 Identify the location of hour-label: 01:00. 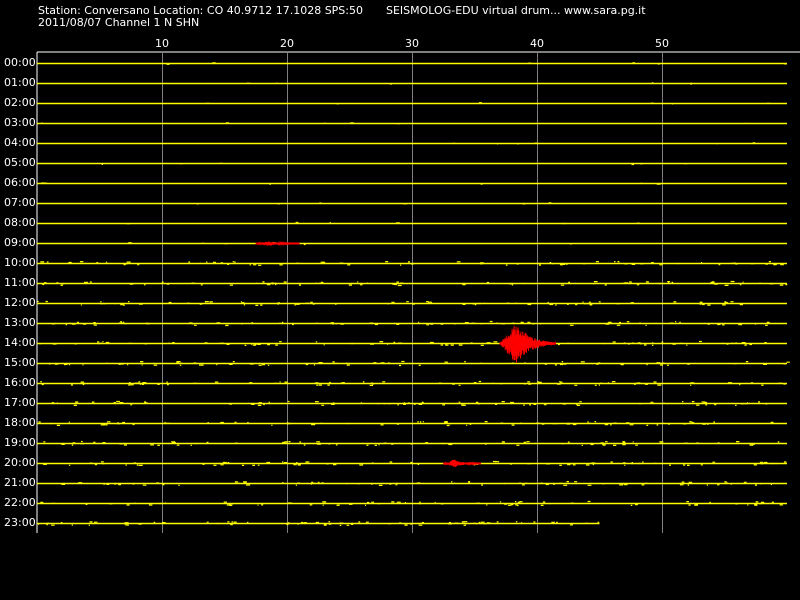
(20, 82).